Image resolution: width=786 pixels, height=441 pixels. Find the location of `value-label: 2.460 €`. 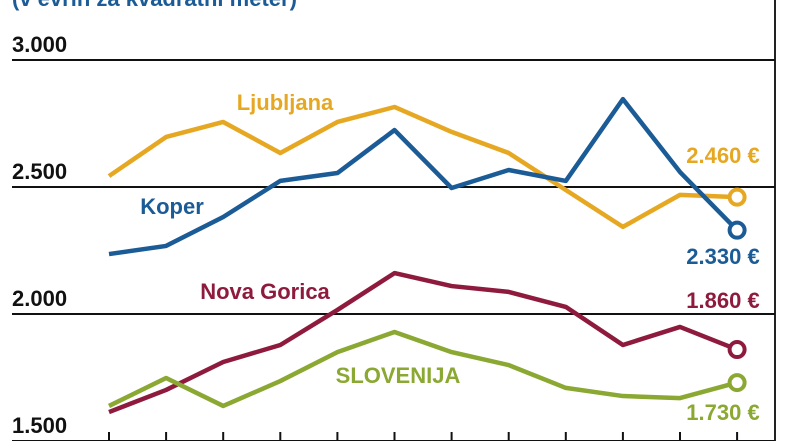

value-label: 2.460 € is located at coordinates (722, 155).